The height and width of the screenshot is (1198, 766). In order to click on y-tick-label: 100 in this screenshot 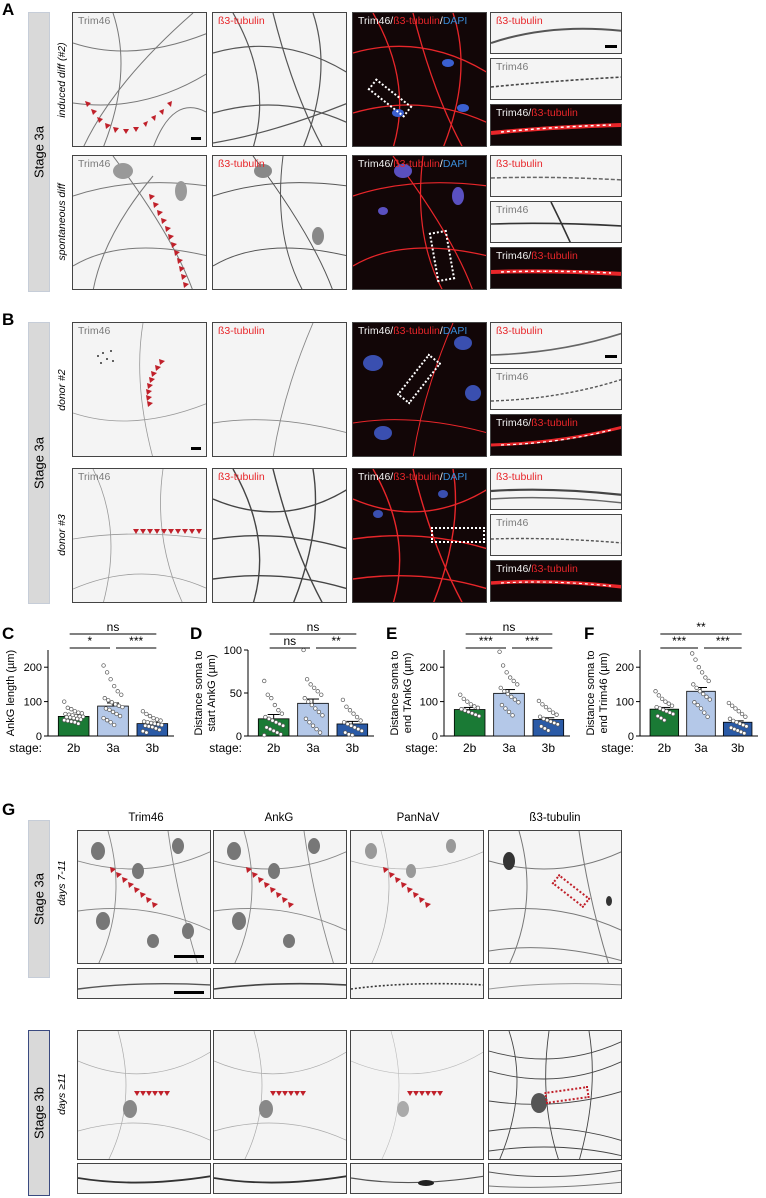, I will do `click(429, 703)`.